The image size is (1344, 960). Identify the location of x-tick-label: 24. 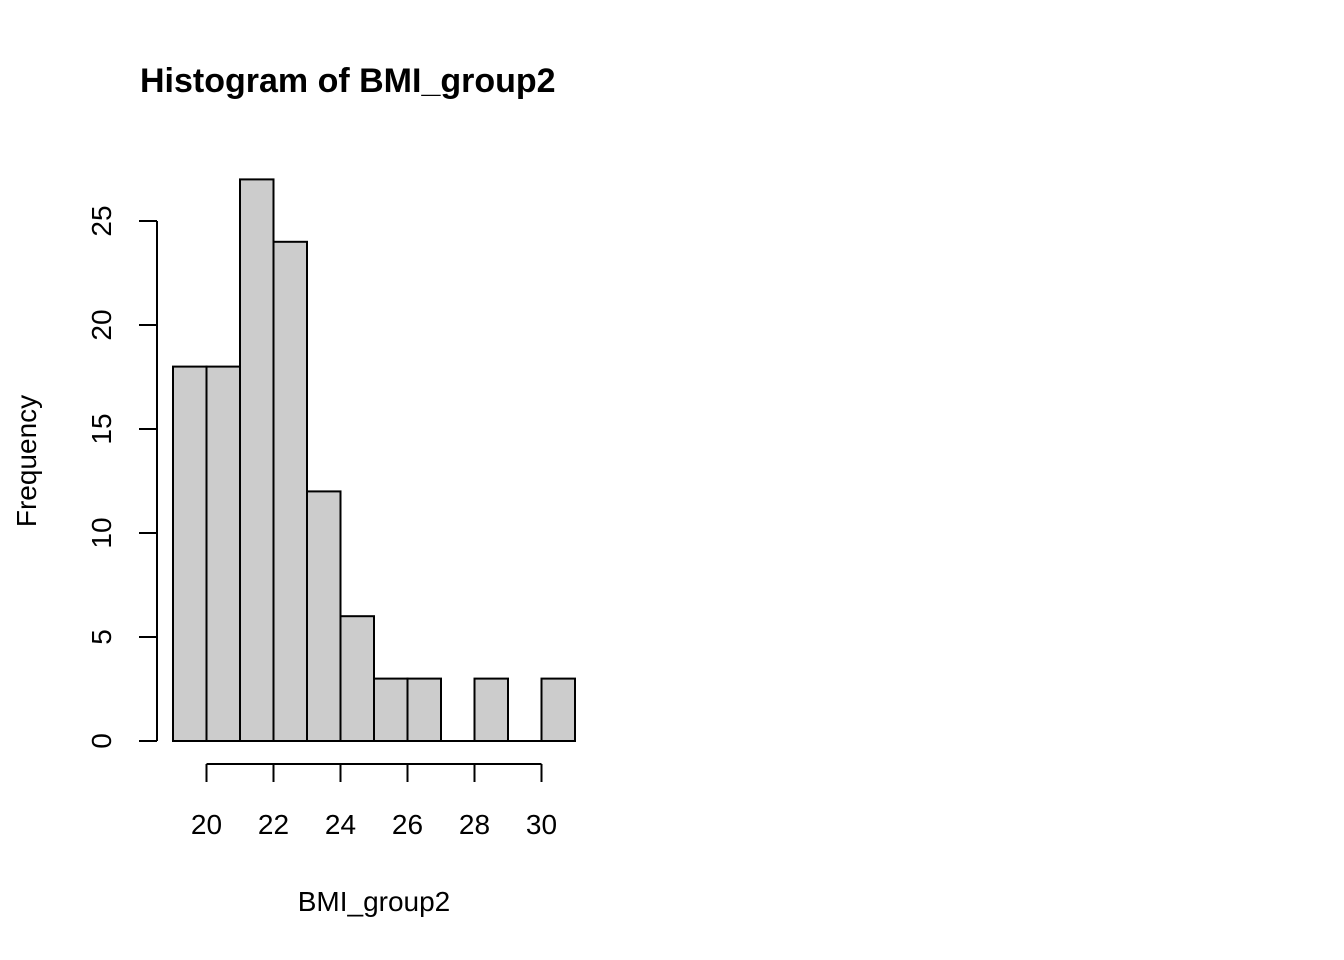
(340, 824).